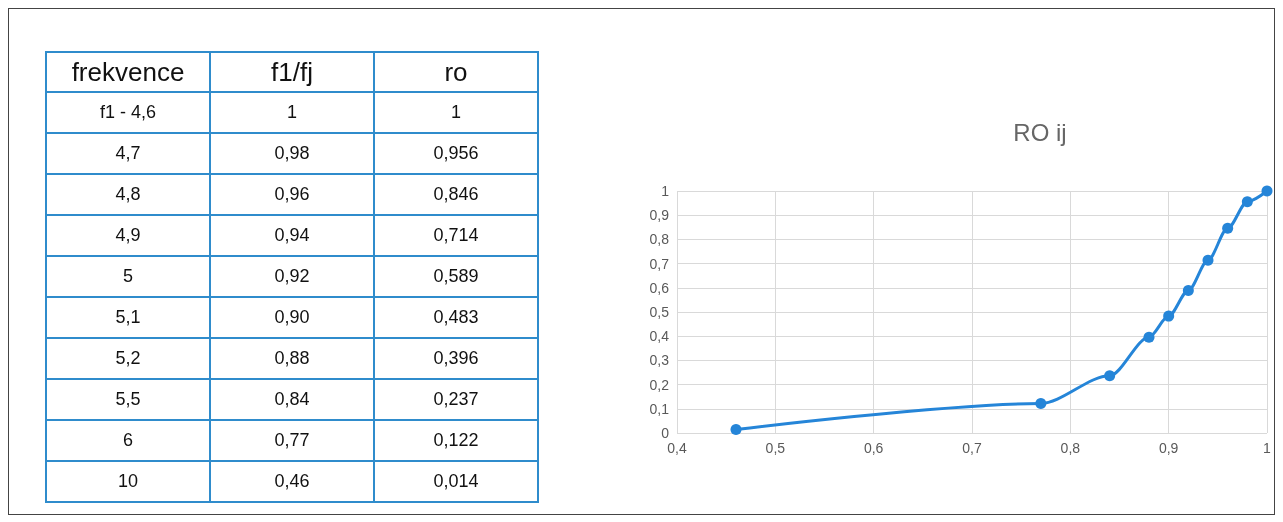 The width and height of the screenshot is (1283, 522). What do you see at coordinates (292, 399) in the screenshot?
I see `text: 0,84` at bounding box center [292, 399].